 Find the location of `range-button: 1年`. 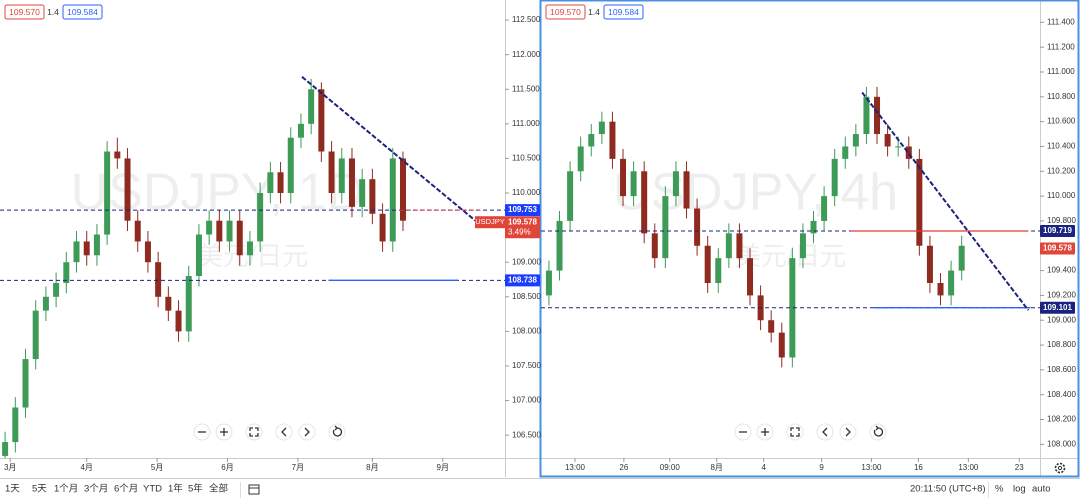

range-button: 1年 is located at coordinates (175, 489).